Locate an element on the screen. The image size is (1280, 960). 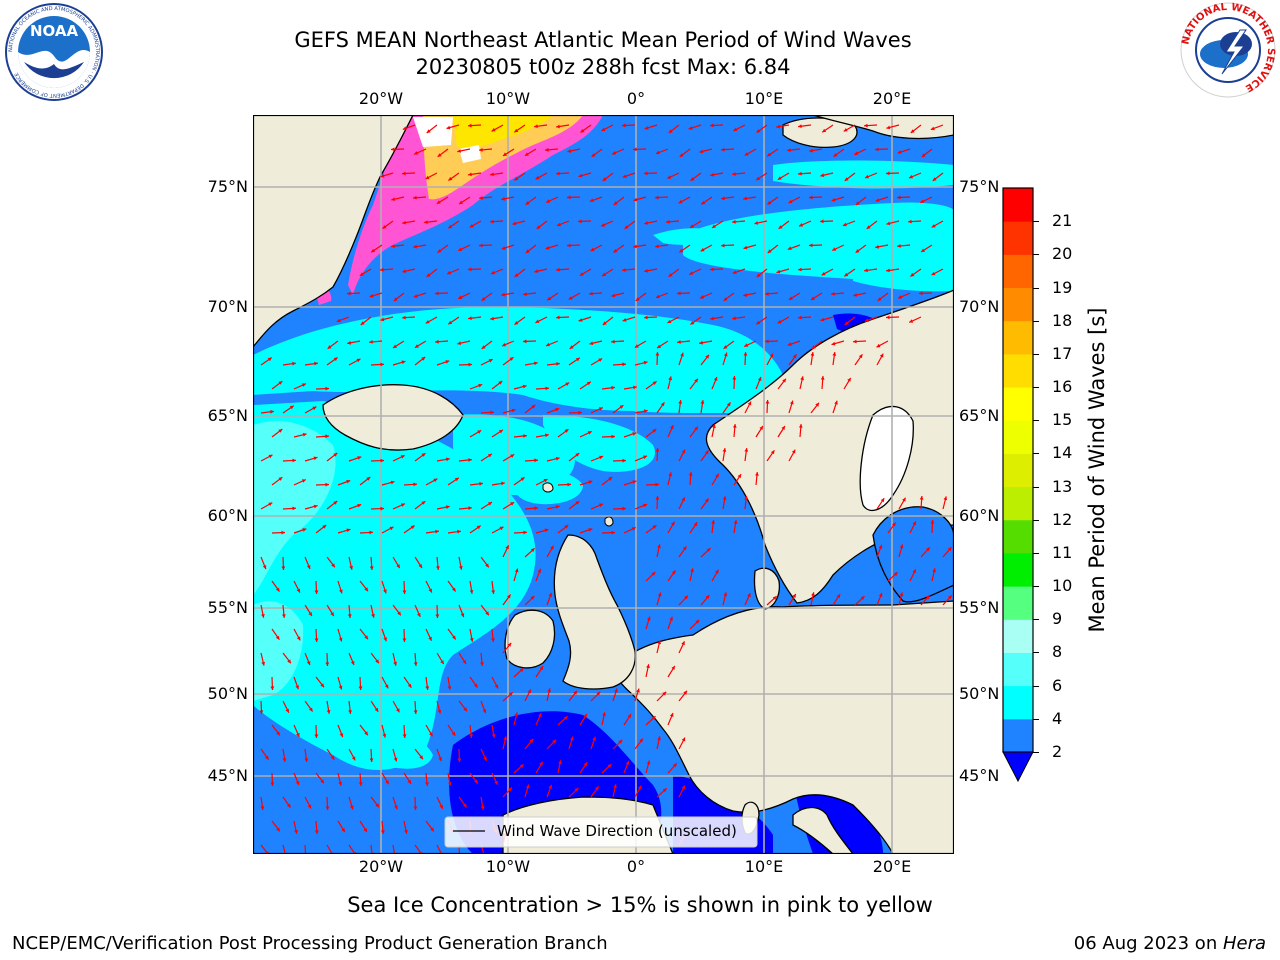
colorbar-tick-label: 11 is located at coordinates (1062, 552).